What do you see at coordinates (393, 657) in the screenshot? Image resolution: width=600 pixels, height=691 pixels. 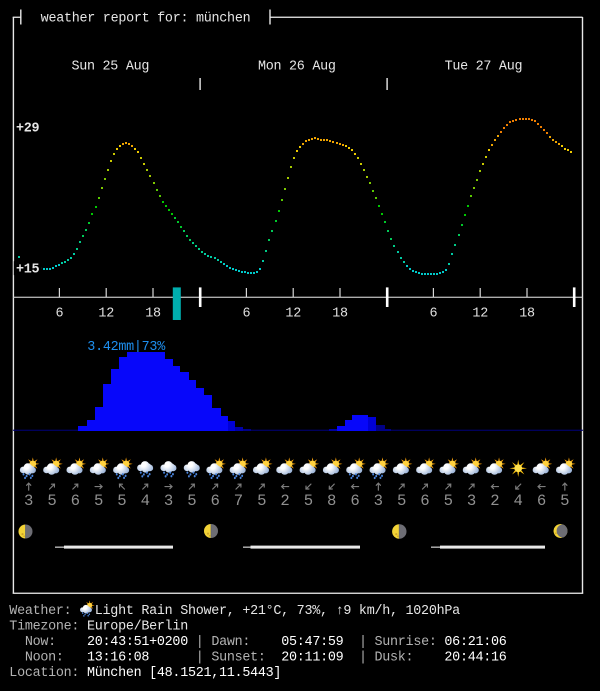 I see `svg-text: Dusk:` at bounding box center [393, 657].